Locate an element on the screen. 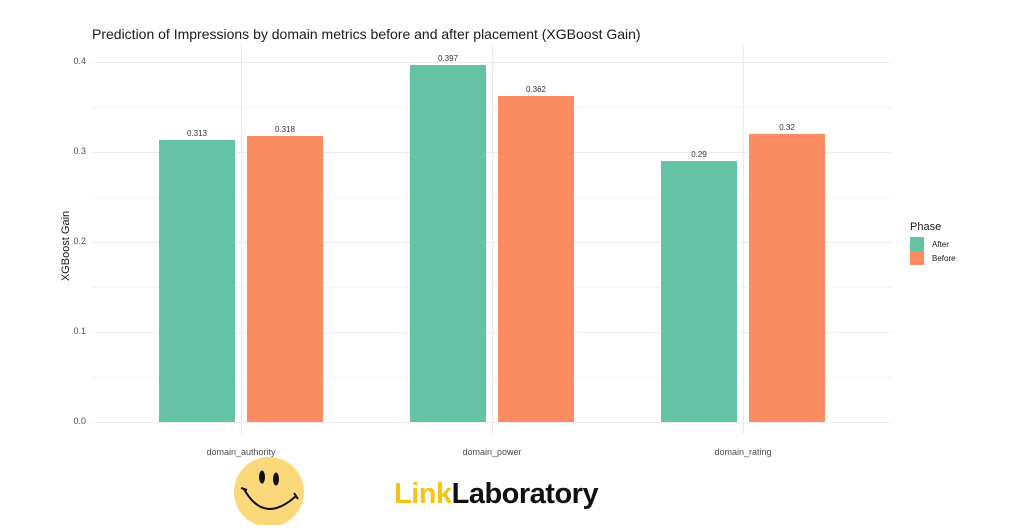 This screenshot has height=530, width=1024. y-tick-label: 0.1 is located at coordinates (79, 331).